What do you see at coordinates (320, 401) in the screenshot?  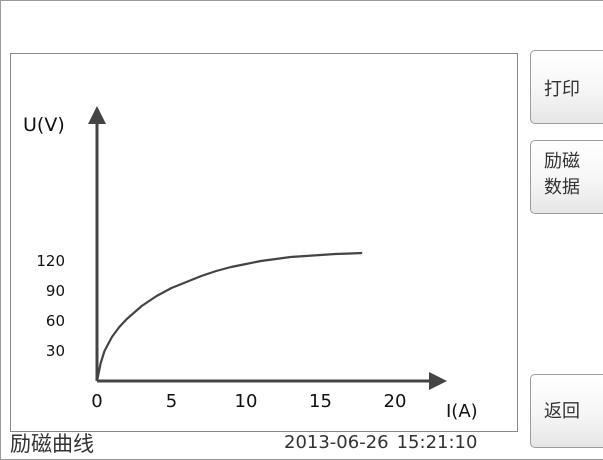 I see `x-tick-label: 15` at bounding box center [320, 401].